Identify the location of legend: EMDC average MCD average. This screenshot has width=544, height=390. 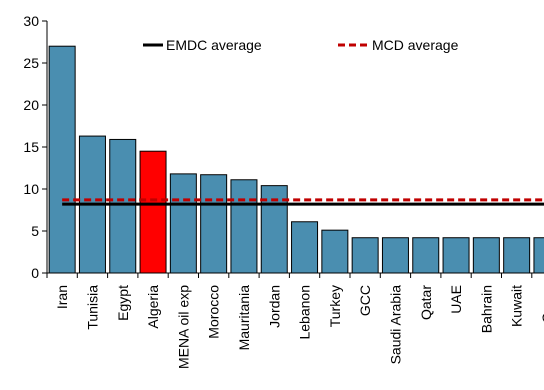
(301, 45).